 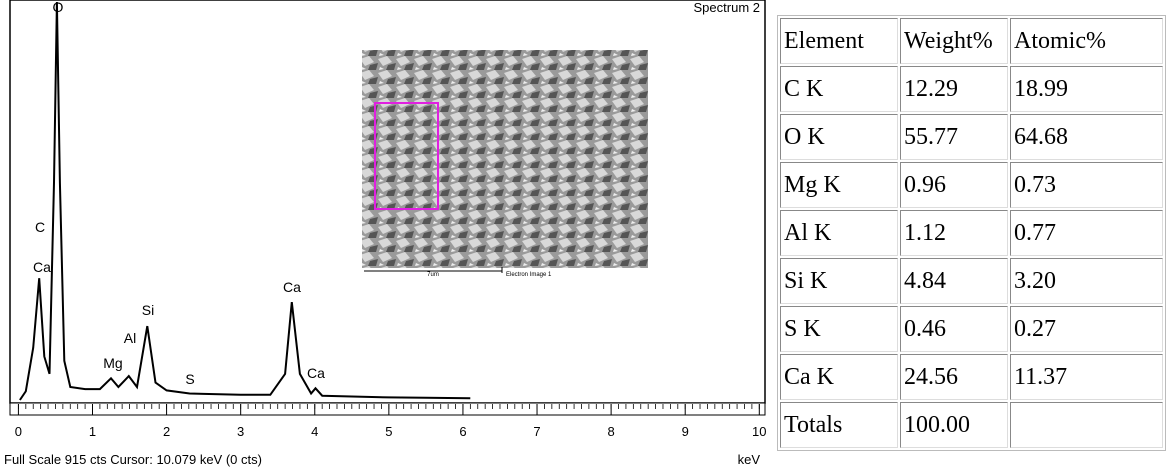 What do you see at coordinates (954, 41) in the screenshot?
I see `table-cell: Weight%` at bounding box center [954, 41].